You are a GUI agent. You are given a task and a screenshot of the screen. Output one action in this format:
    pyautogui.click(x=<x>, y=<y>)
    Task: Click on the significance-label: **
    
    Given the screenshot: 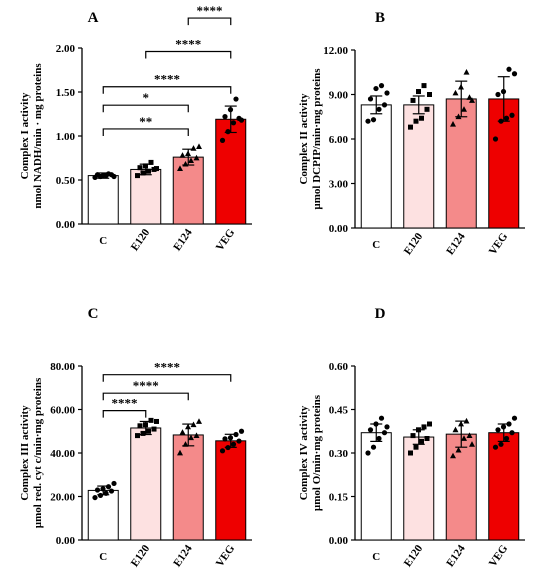 What is the action you would take?
    pyautogui.click(x=145, y=121)
    